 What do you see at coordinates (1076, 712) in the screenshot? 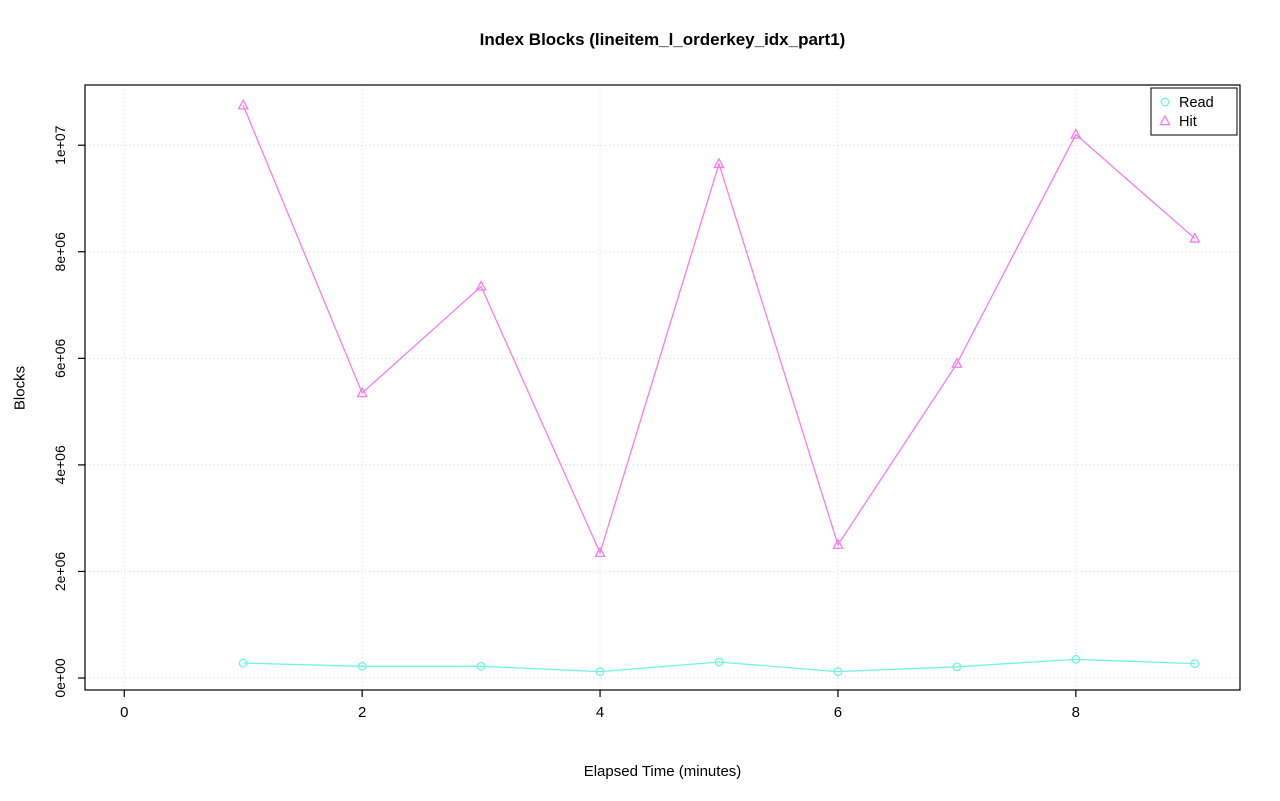
I see `x-tick-label: 8` at bounding box center [1076, 712].